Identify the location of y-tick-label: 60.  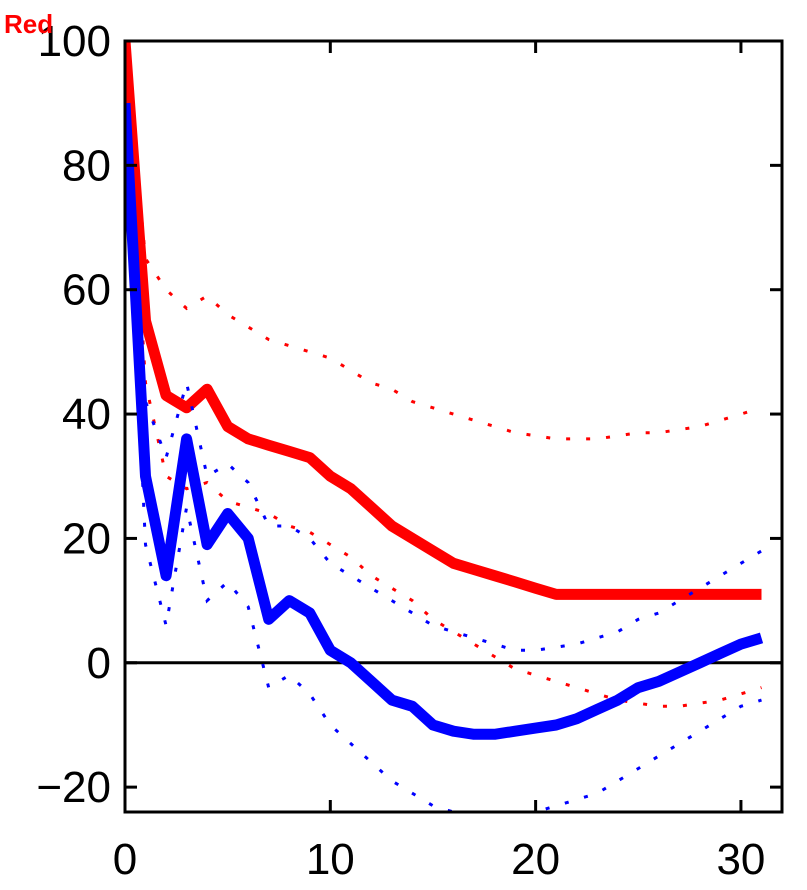
(86, 290).